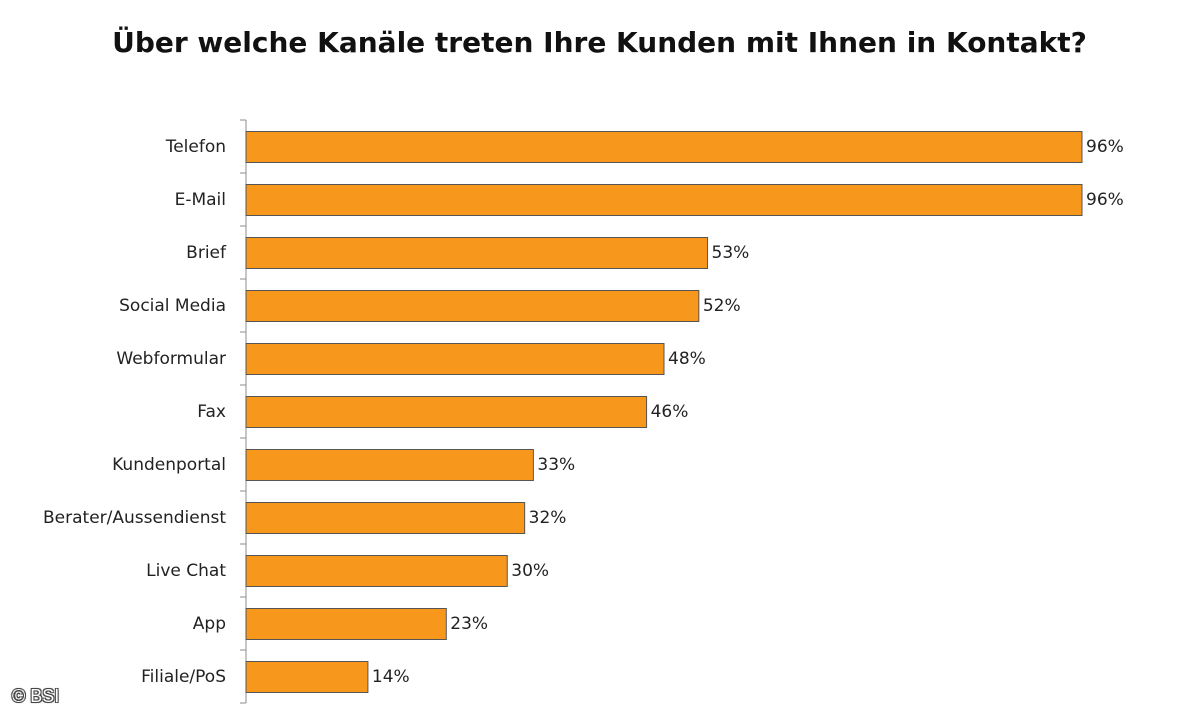  I want to click on category-label: Telefon, so click(195, 147).